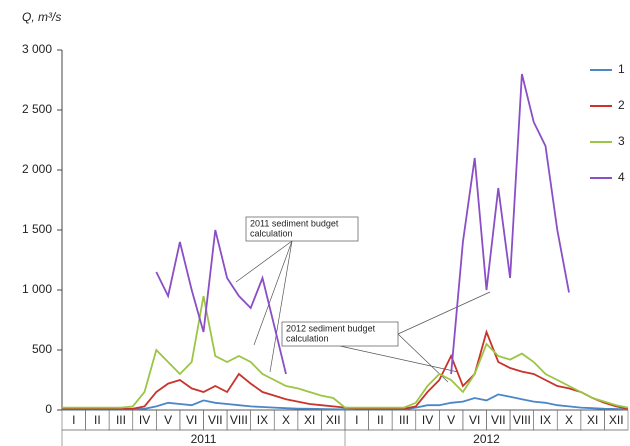  I want to click on annotation-text: 2011 sediment budget, so click(294, 223).